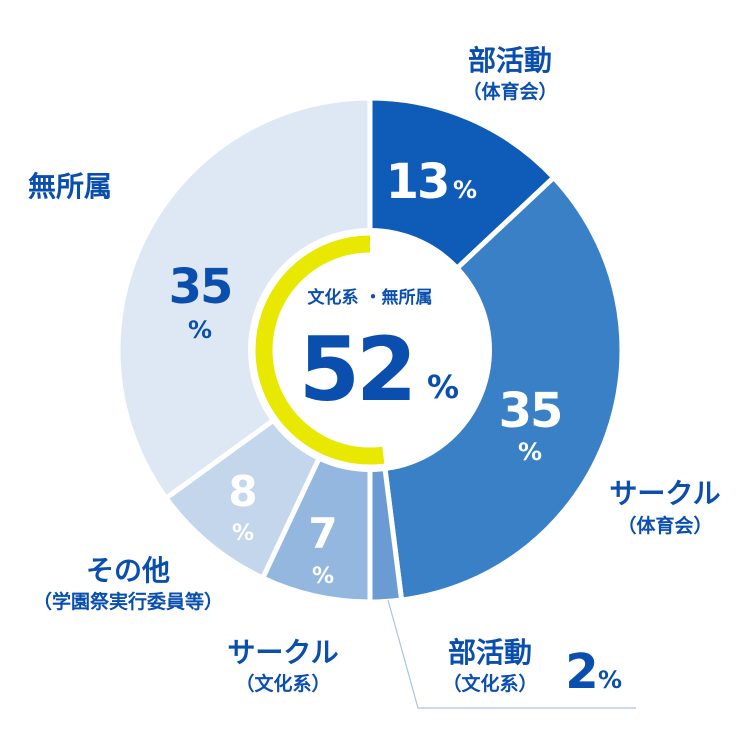 The image size is (740, 740). What do you see at coordinates (200, 287) in the screenshot?
I see `value-label-5: 35` at bounding box center [200, 287].